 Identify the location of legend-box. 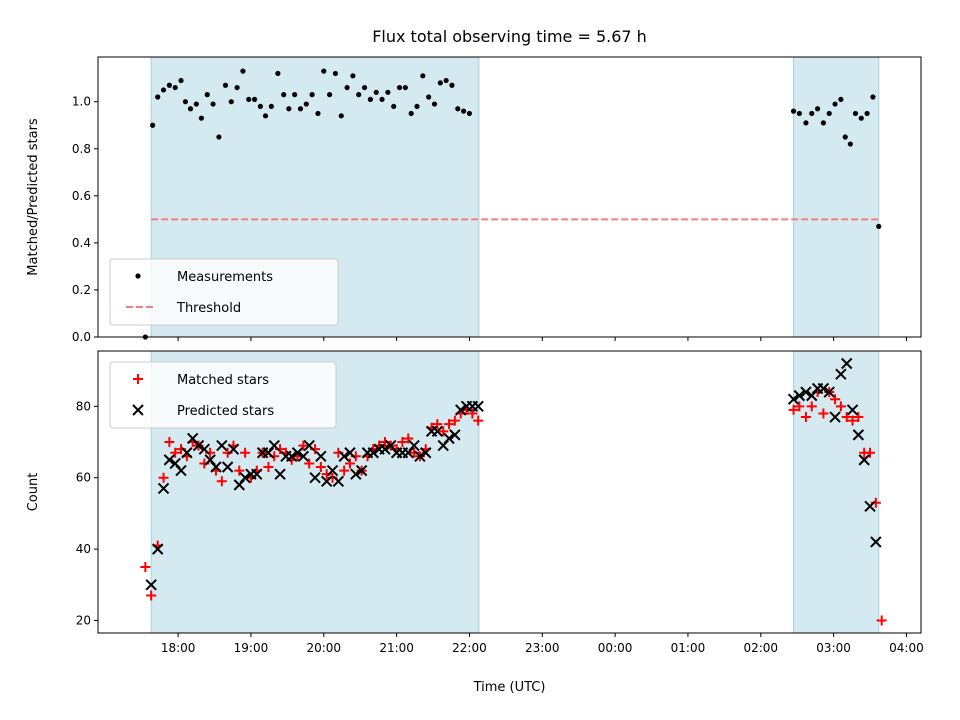
(223, 395).